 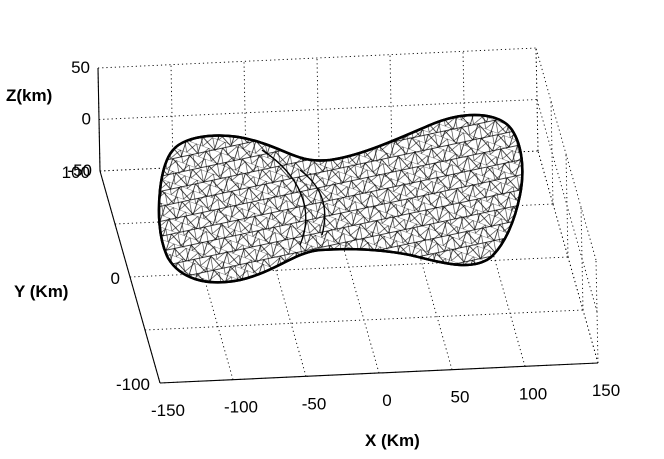 I want to click on z-axis-label: Z(km), so click(x=29, y=95).